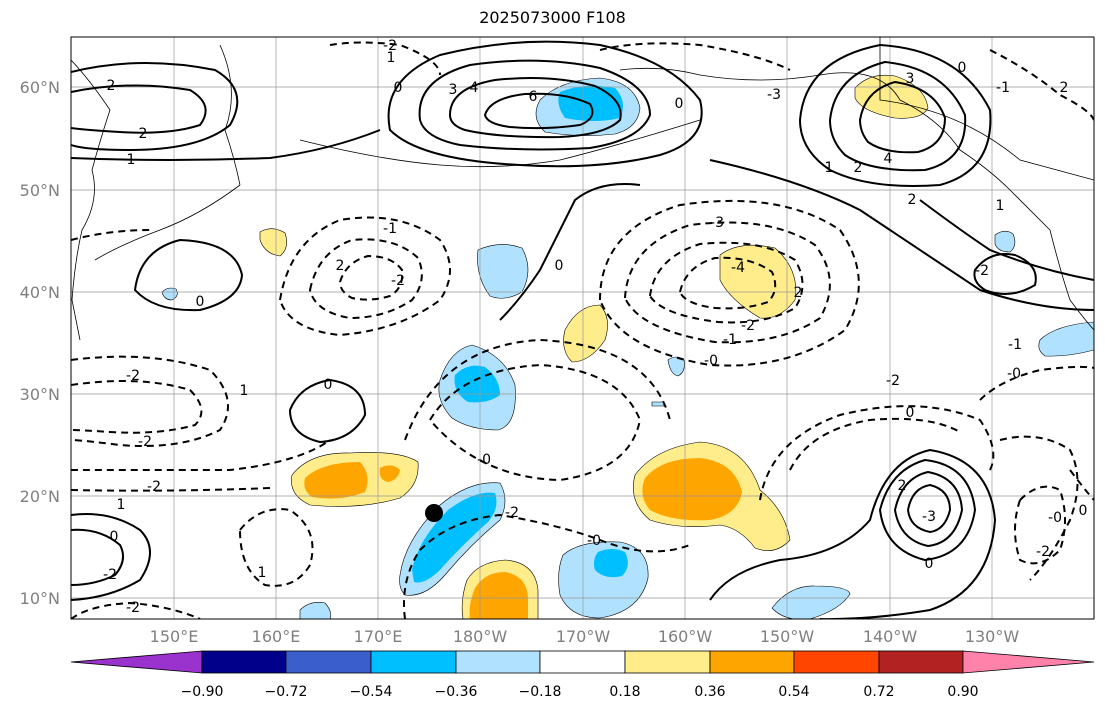  Describe the element at coordinates (552, 17) in the screenshot. I see `map-title: 2025073000 F108` at that location.